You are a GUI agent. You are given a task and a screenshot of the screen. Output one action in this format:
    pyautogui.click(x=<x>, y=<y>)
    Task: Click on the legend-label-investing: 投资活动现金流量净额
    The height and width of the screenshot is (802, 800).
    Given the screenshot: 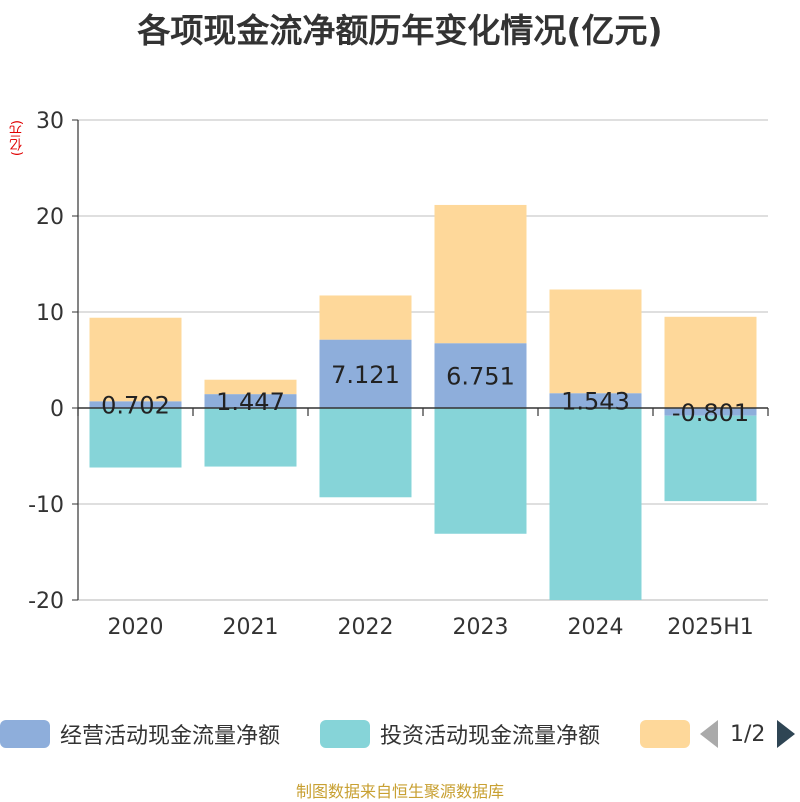 What is the action you would take?
    pyautogui.click(x=490, y=736)
    